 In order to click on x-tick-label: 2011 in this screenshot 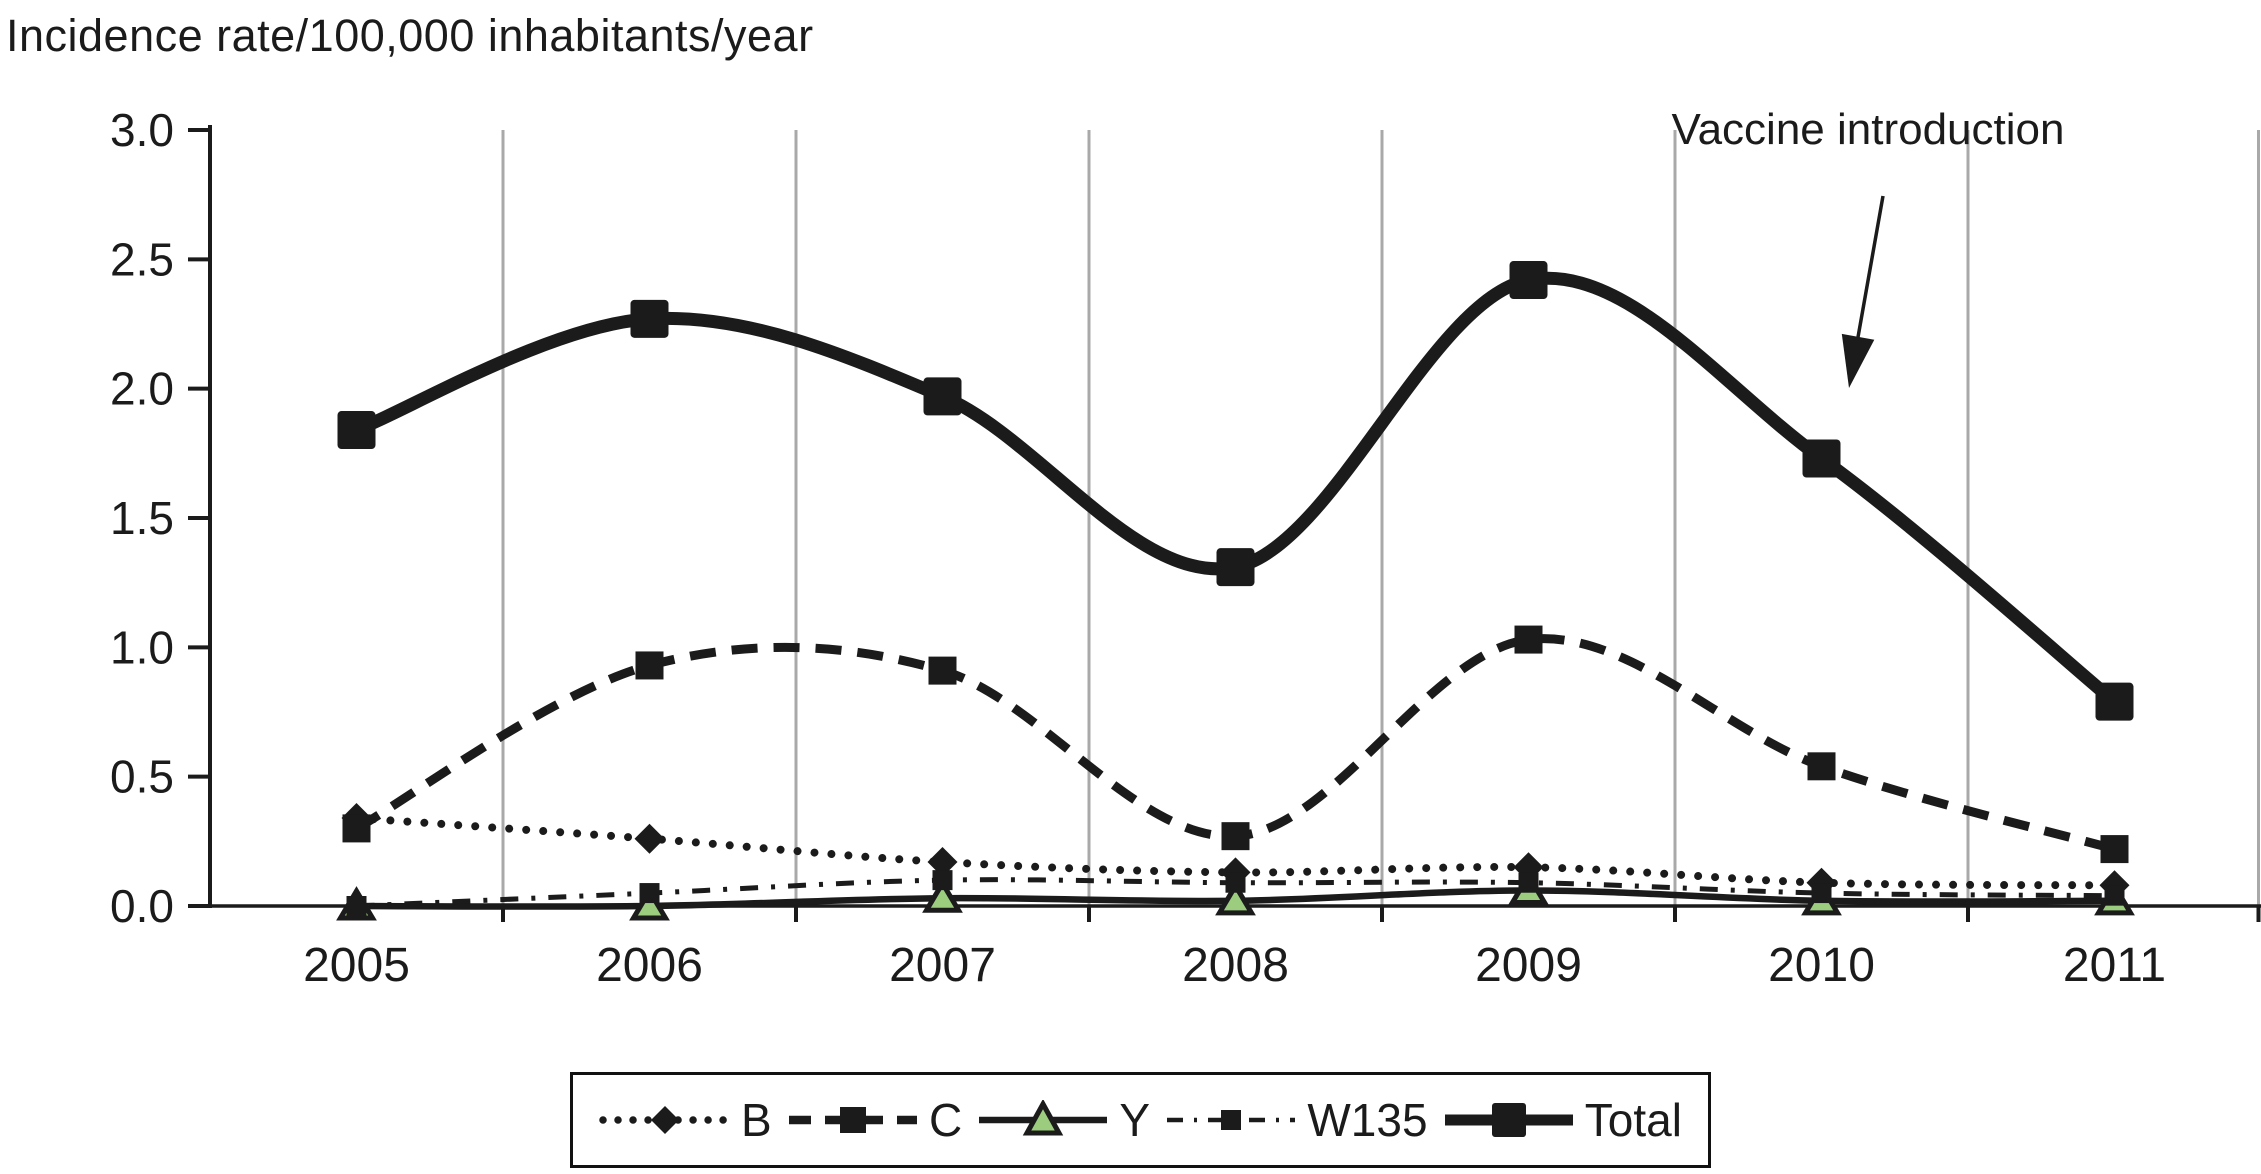, I will do `click(2114, 965)`.